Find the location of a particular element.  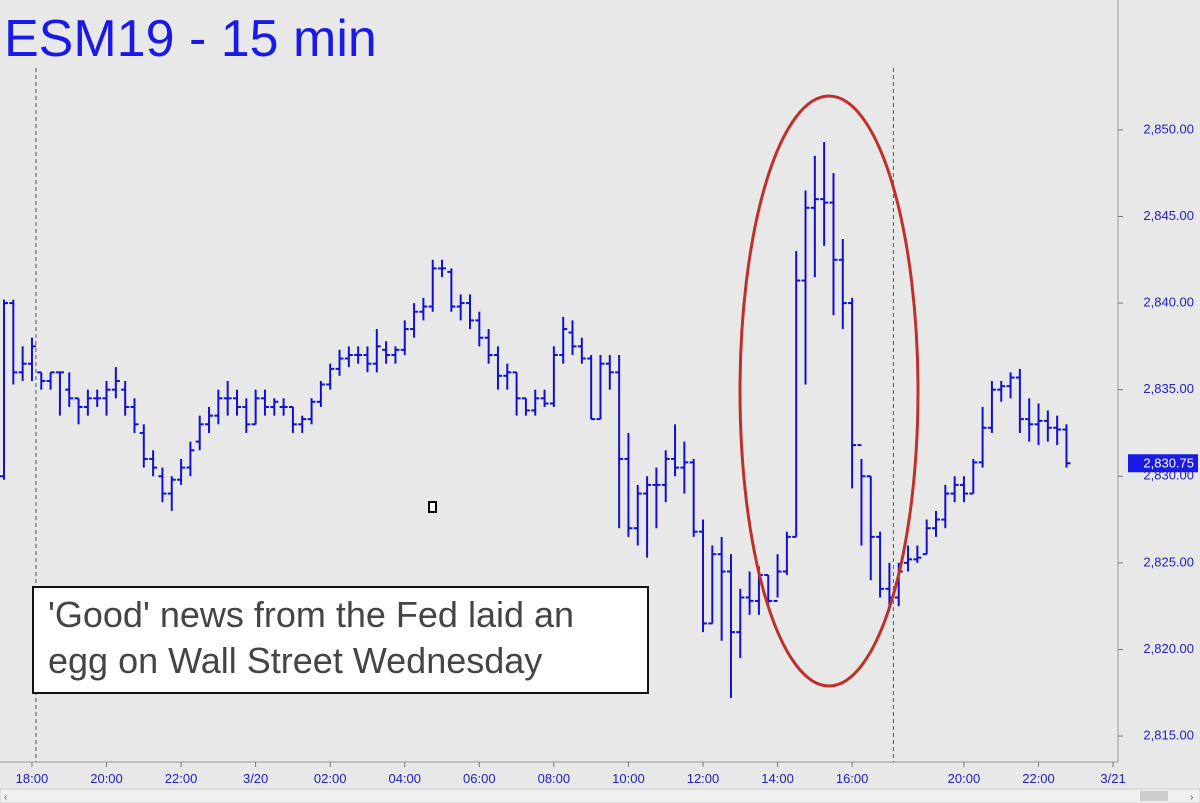

scroll-right: › is located at coordinates (1191, 797).